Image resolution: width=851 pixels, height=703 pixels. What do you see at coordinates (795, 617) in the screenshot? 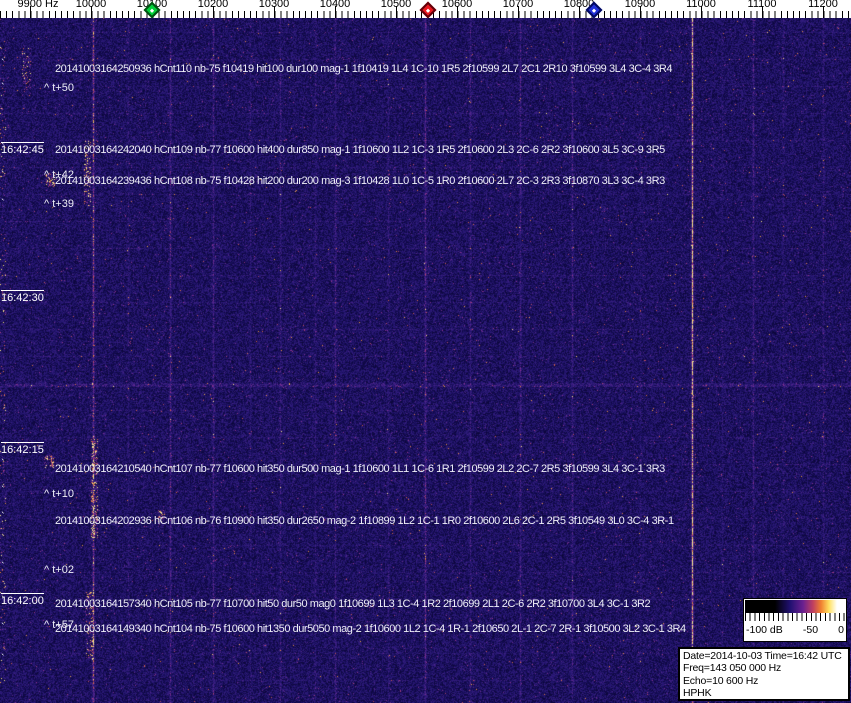
I see `colorbar-ticks` at bounding box center [795, 617].